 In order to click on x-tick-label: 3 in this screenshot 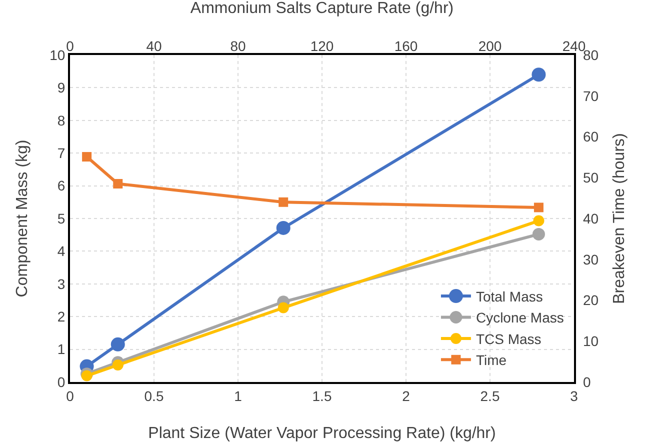, I will do `click(574, 396)`.